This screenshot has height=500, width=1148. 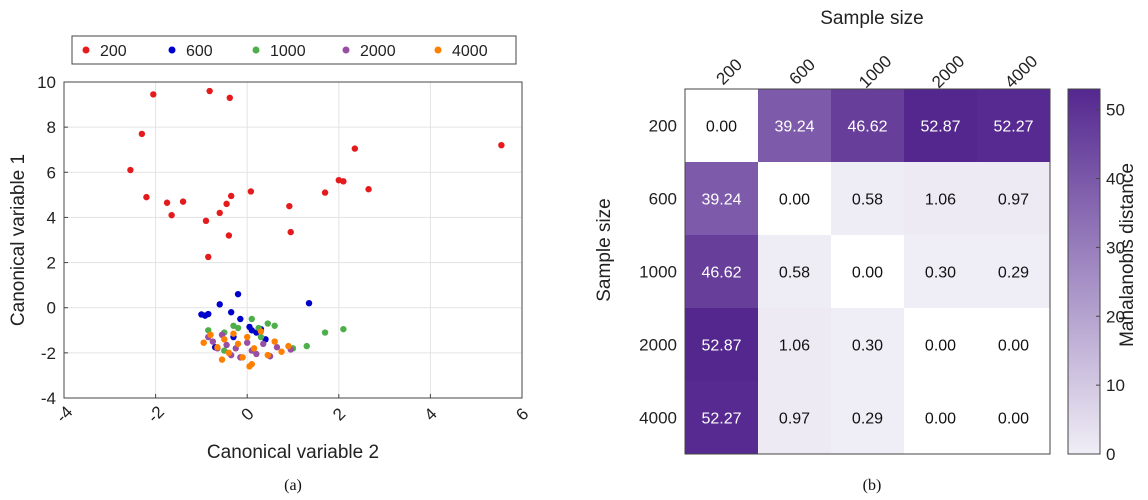 I want to click on cell-value: 46.62, so click(x=721, y=273).